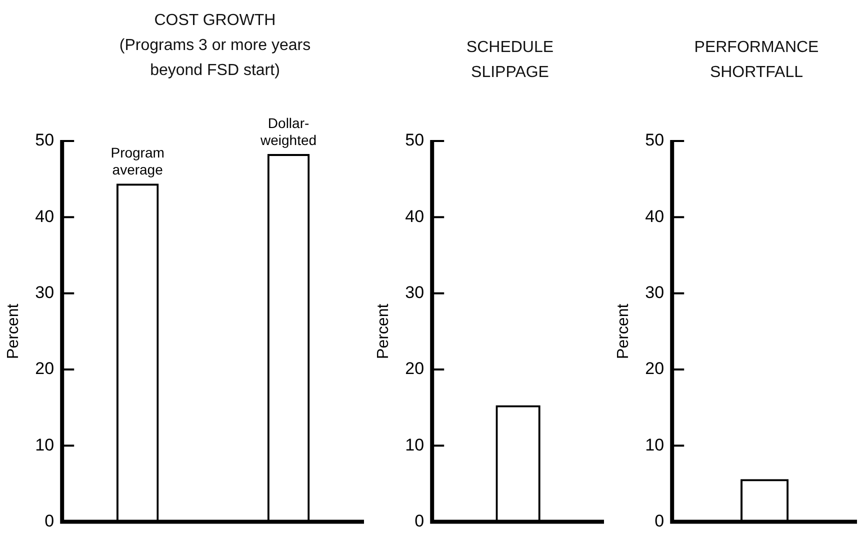 The width and height of the screenshot is (863, 540). Describe the element at coordinates (215, 58) in the screenshot. I see `chart-subtitle: (Programs 3 or more years beyond FSD start)` at that location.